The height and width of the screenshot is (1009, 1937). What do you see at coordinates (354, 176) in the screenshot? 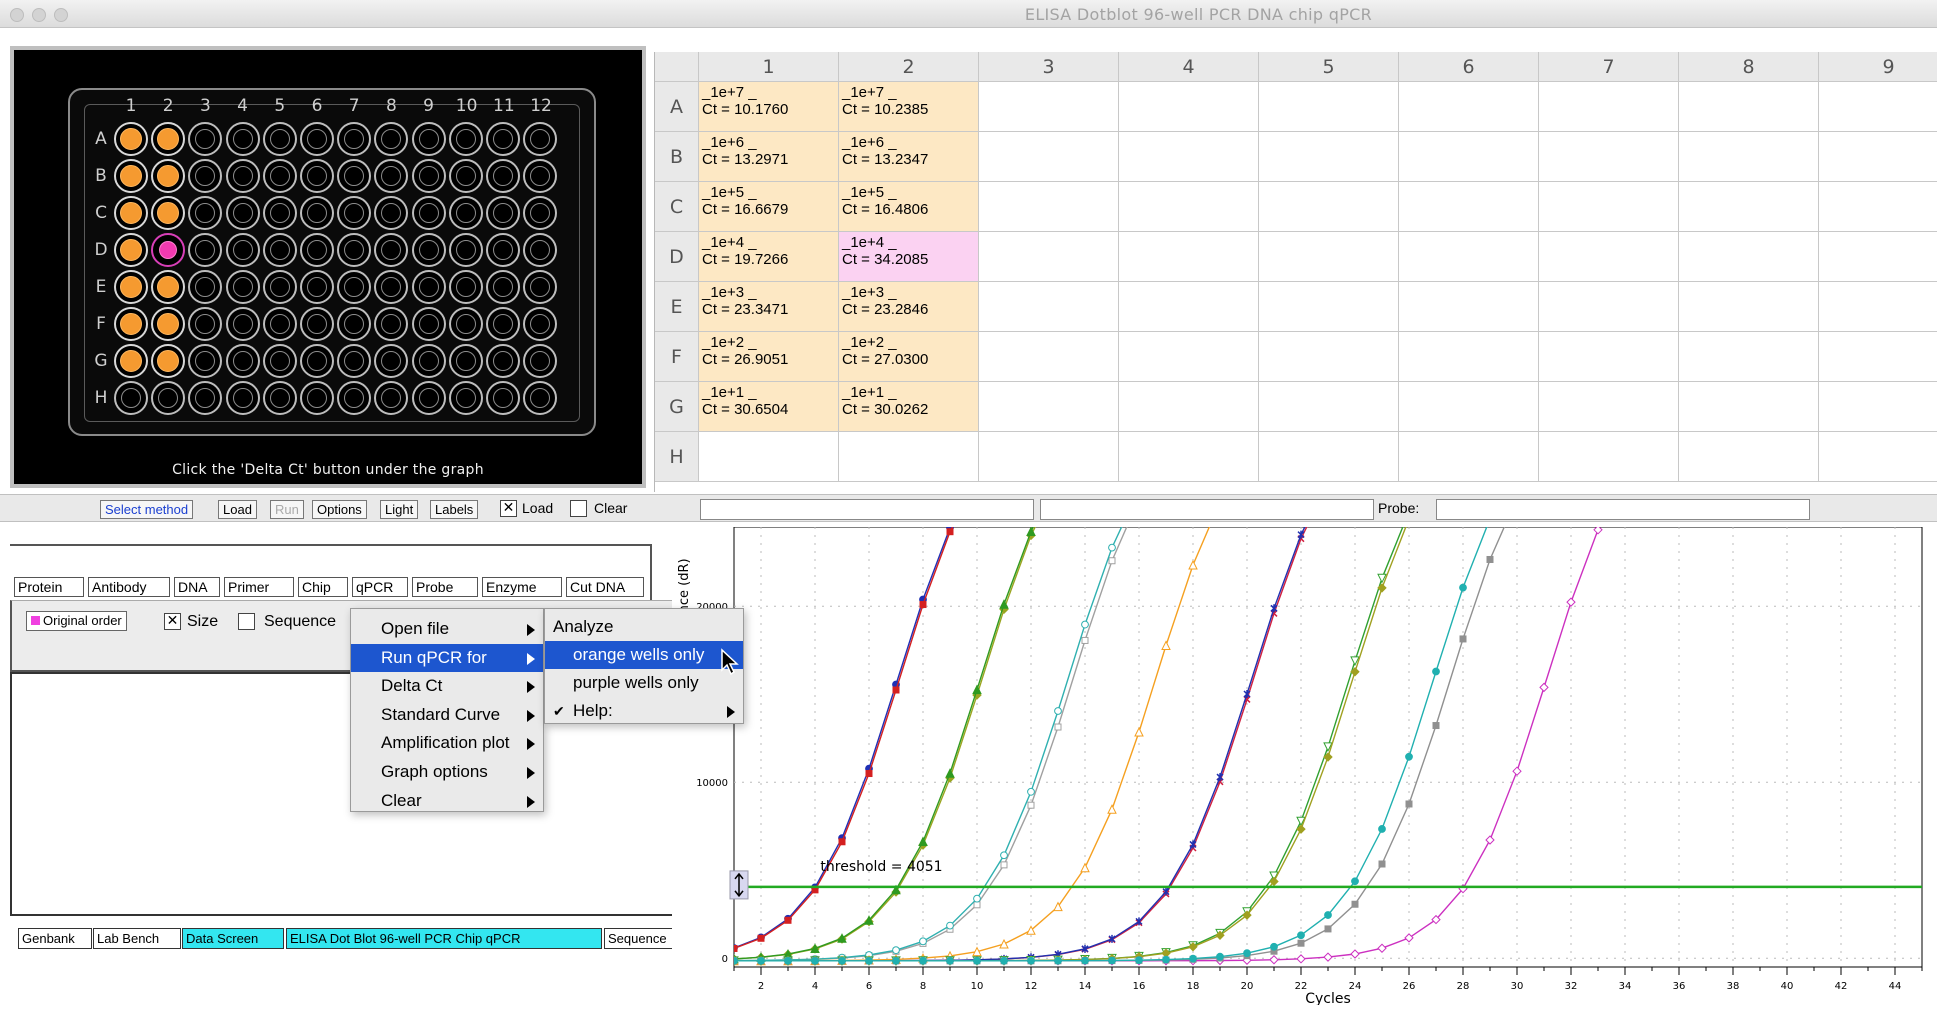
I see `well-B7` at bounding box center [354, 176].